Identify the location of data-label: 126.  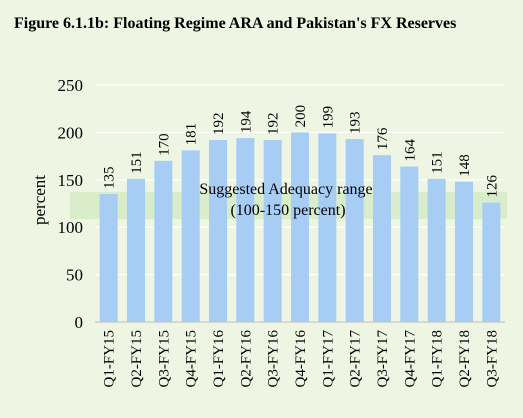
(492, 186).